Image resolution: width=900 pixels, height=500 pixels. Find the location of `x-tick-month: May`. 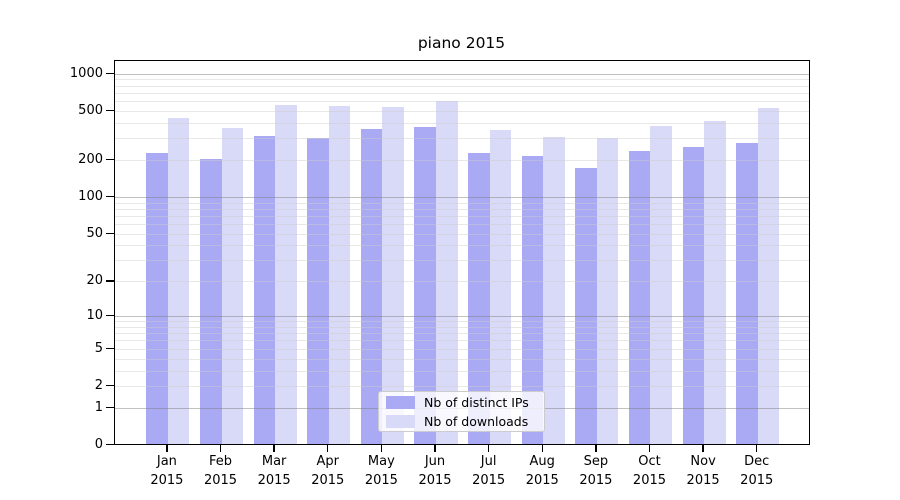

x-tick-month: May is located at coordinates (381, 461).